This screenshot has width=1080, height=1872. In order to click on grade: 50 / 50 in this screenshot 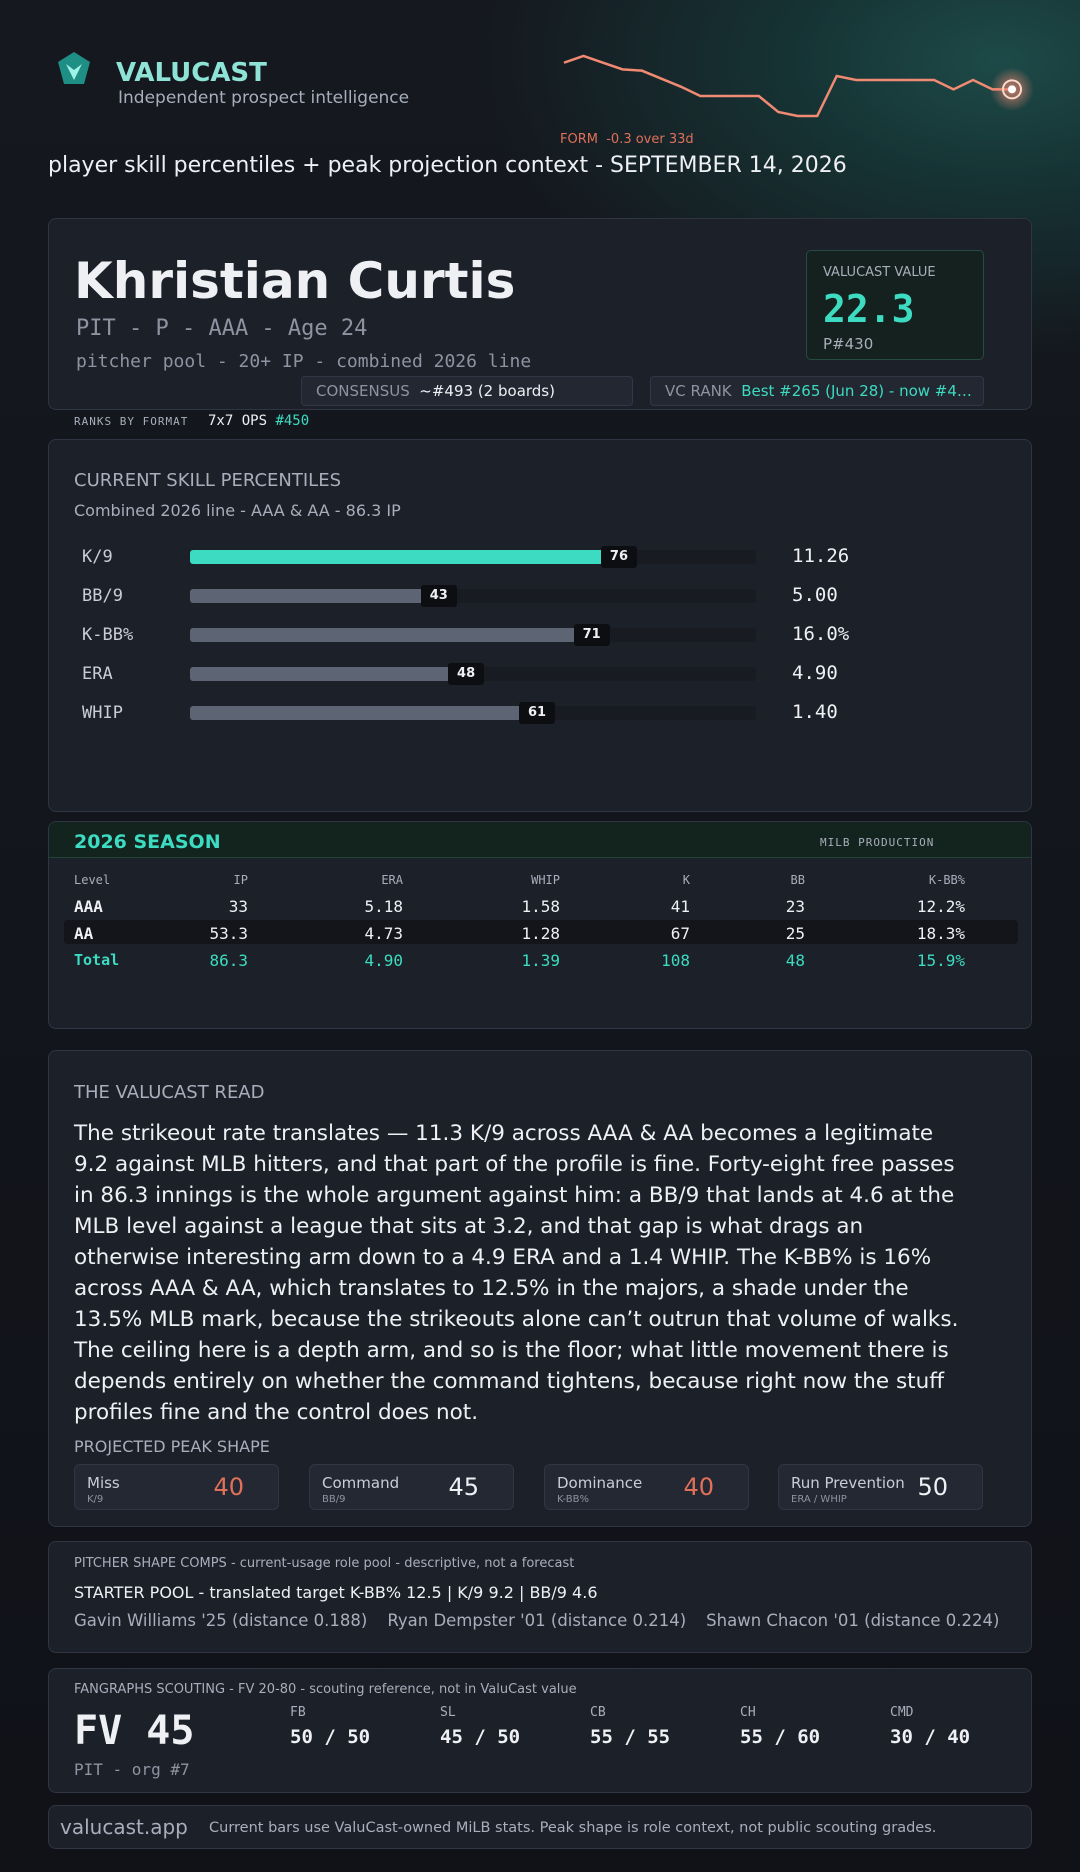, I will do `click(330, 1737)`.